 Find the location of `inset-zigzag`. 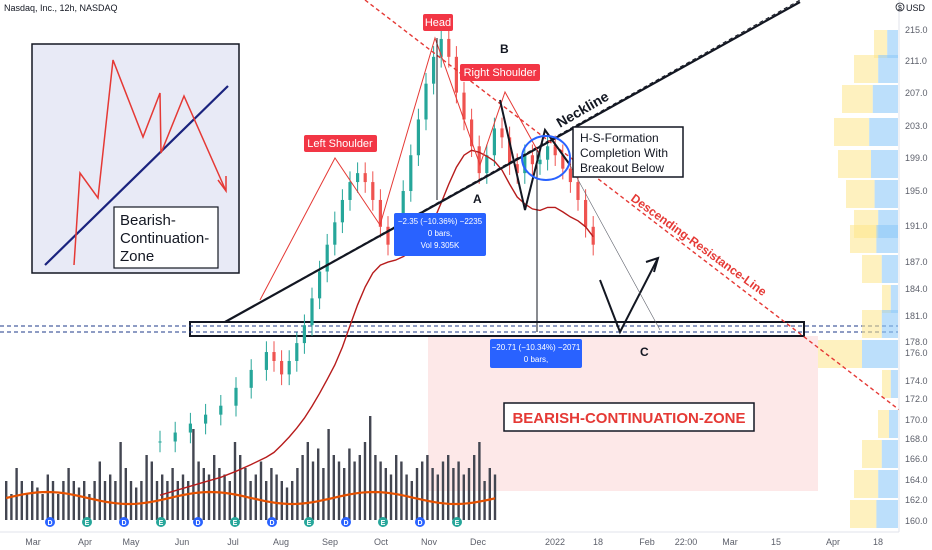

inset-zigzag is located at coordinates (150, 162).